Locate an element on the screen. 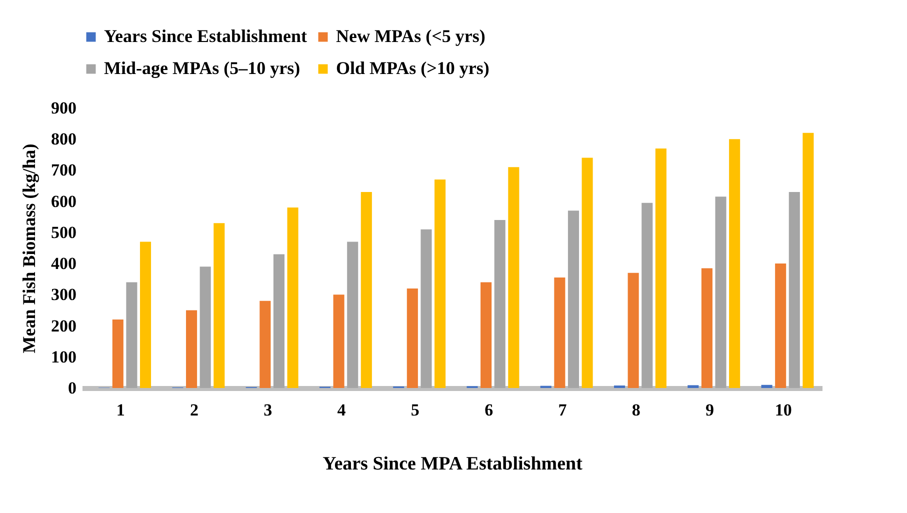  x-tick-label: 1 is located at coordinates (120, 410).